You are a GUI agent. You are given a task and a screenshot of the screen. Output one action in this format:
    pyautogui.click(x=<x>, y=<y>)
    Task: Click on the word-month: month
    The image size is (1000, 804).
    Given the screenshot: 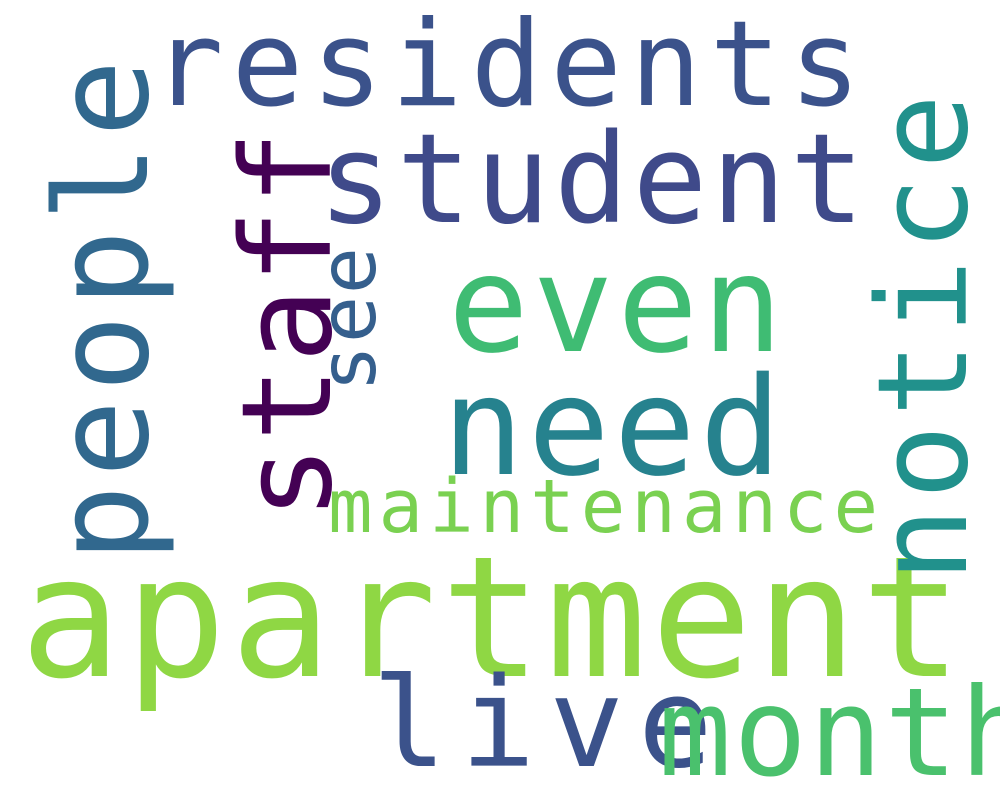 What is the action you would take?
    pyautogui.click(x=829, y=733)
    